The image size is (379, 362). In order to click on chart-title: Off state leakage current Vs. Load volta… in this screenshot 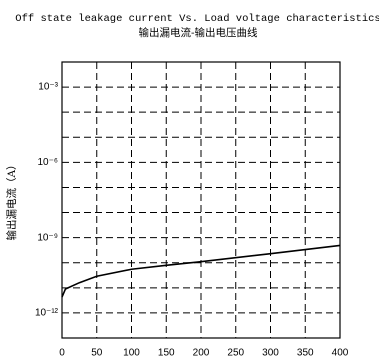, I will do `click(197, 19)`.